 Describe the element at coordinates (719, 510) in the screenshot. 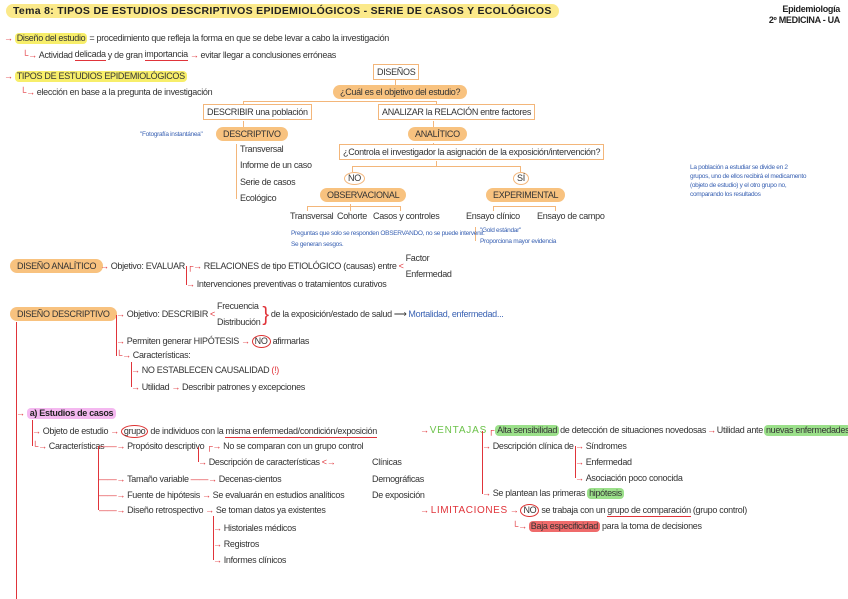

I see `text: (grupo control)` at that location.